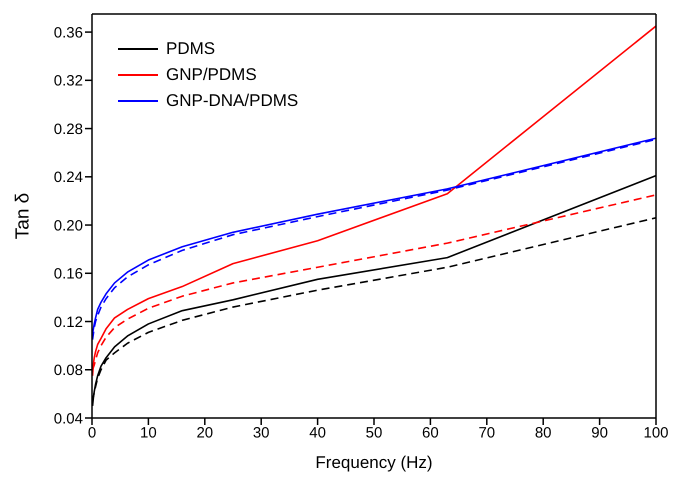 This screenshot has height=488, width=678. I want to click on y-tick-label: 0.16, so click(68, 274).